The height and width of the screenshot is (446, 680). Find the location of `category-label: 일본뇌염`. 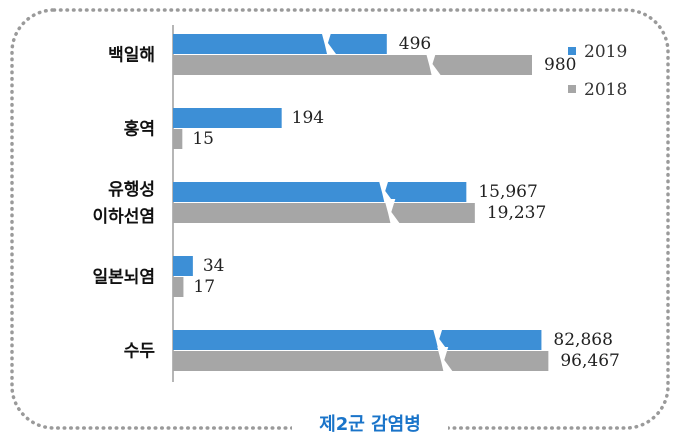

category-label: 일본뇌염 is located at coordinates (123, 278).